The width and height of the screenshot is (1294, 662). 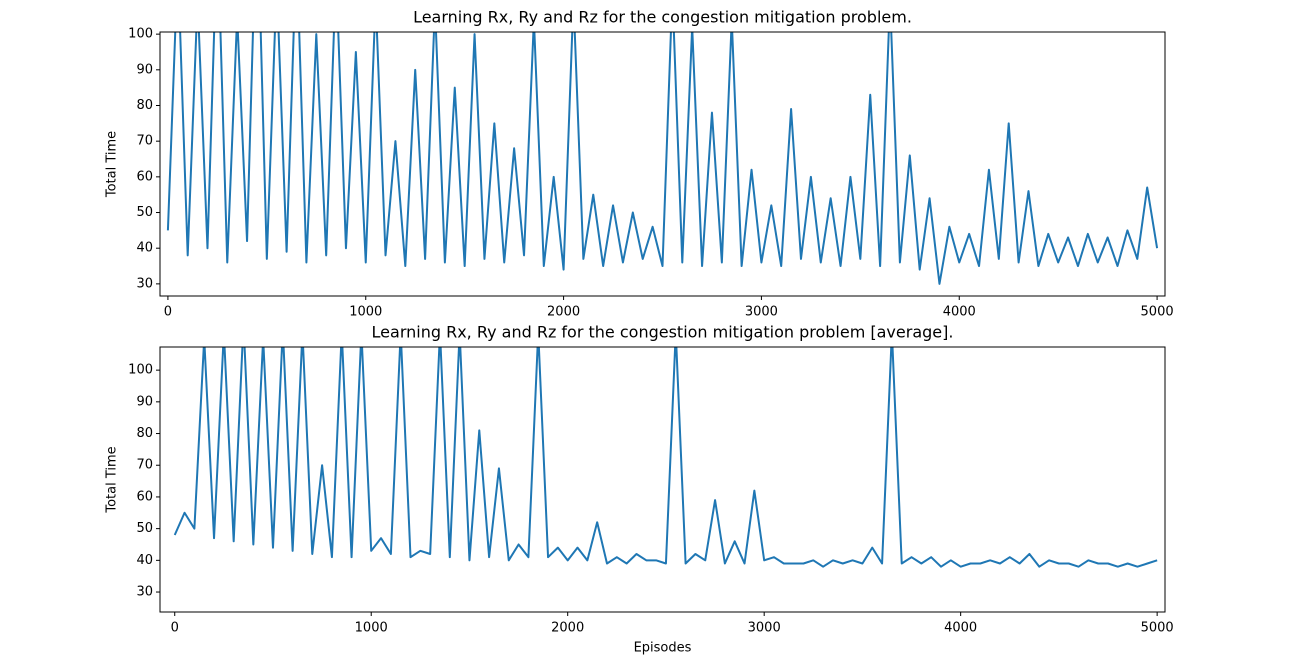 I want to click on x-axis-label: Episodes, so click(x=663, y=648).